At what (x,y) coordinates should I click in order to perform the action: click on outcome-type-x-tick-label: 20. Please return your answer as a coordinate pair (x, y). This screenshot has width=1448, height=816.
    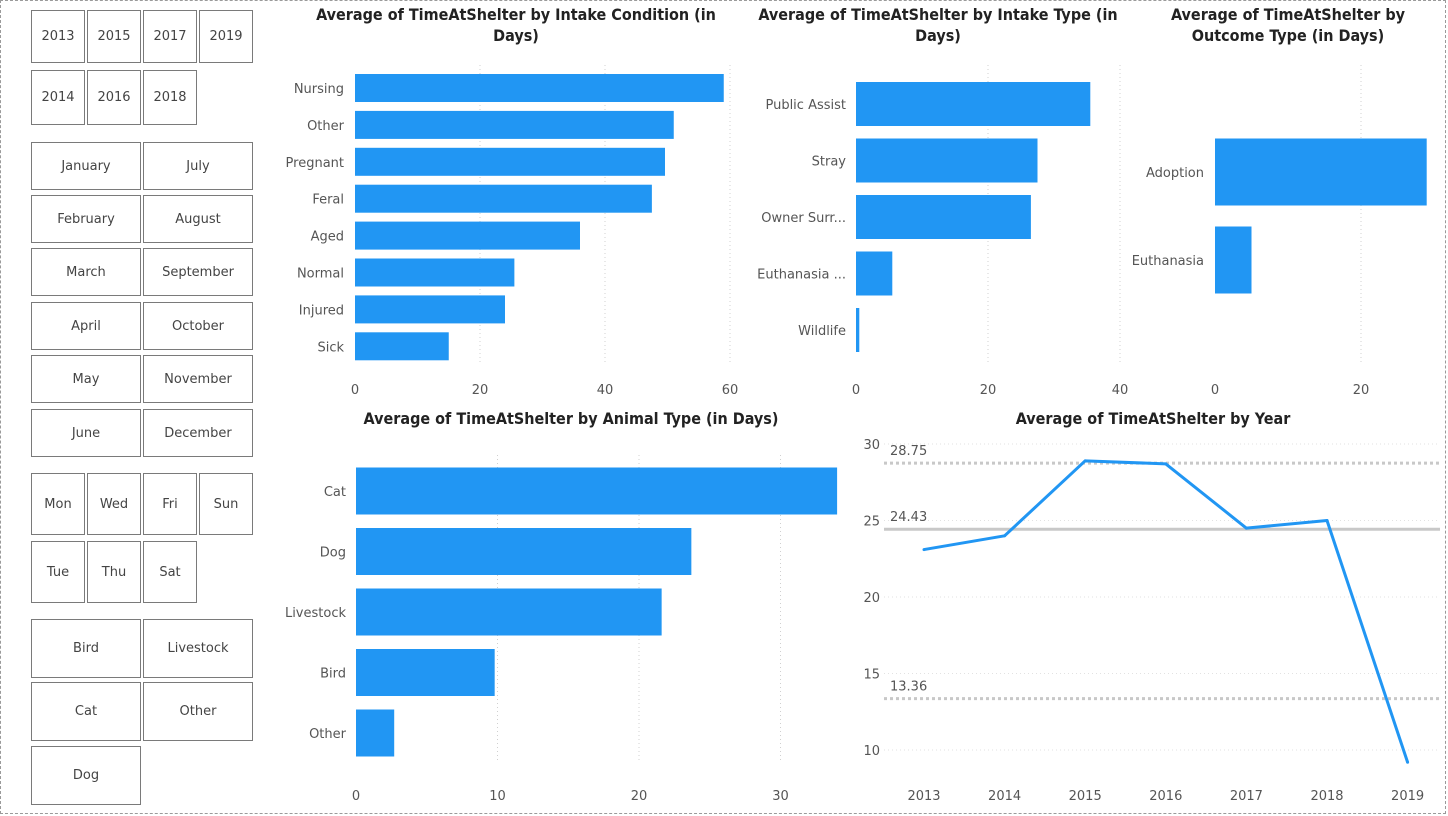
    Looking at the image, I should click on (1361, 390).